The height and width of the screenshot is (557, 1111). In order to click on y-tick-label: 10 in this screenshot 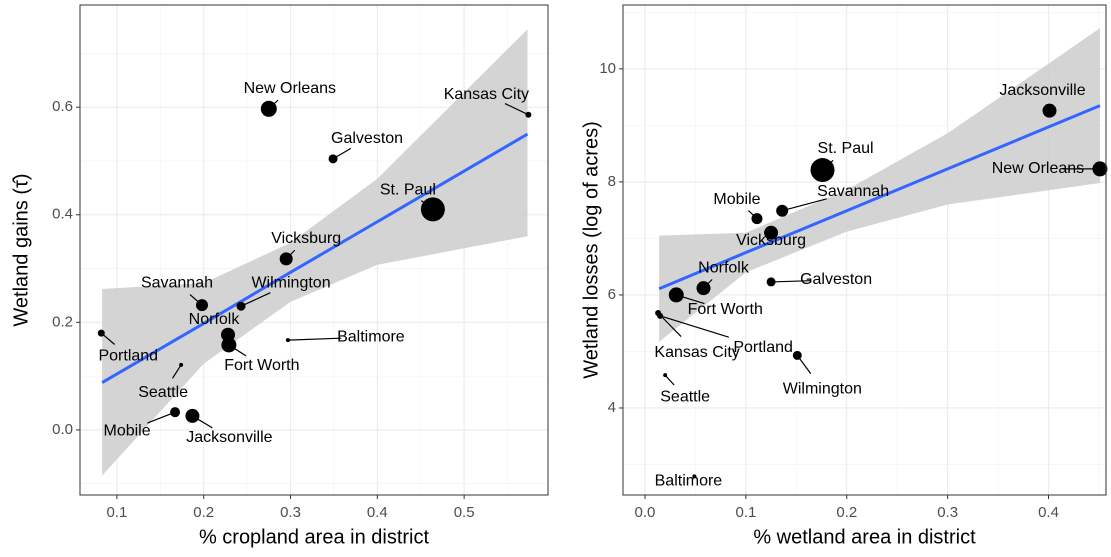, I will do `click(607, 68)`.